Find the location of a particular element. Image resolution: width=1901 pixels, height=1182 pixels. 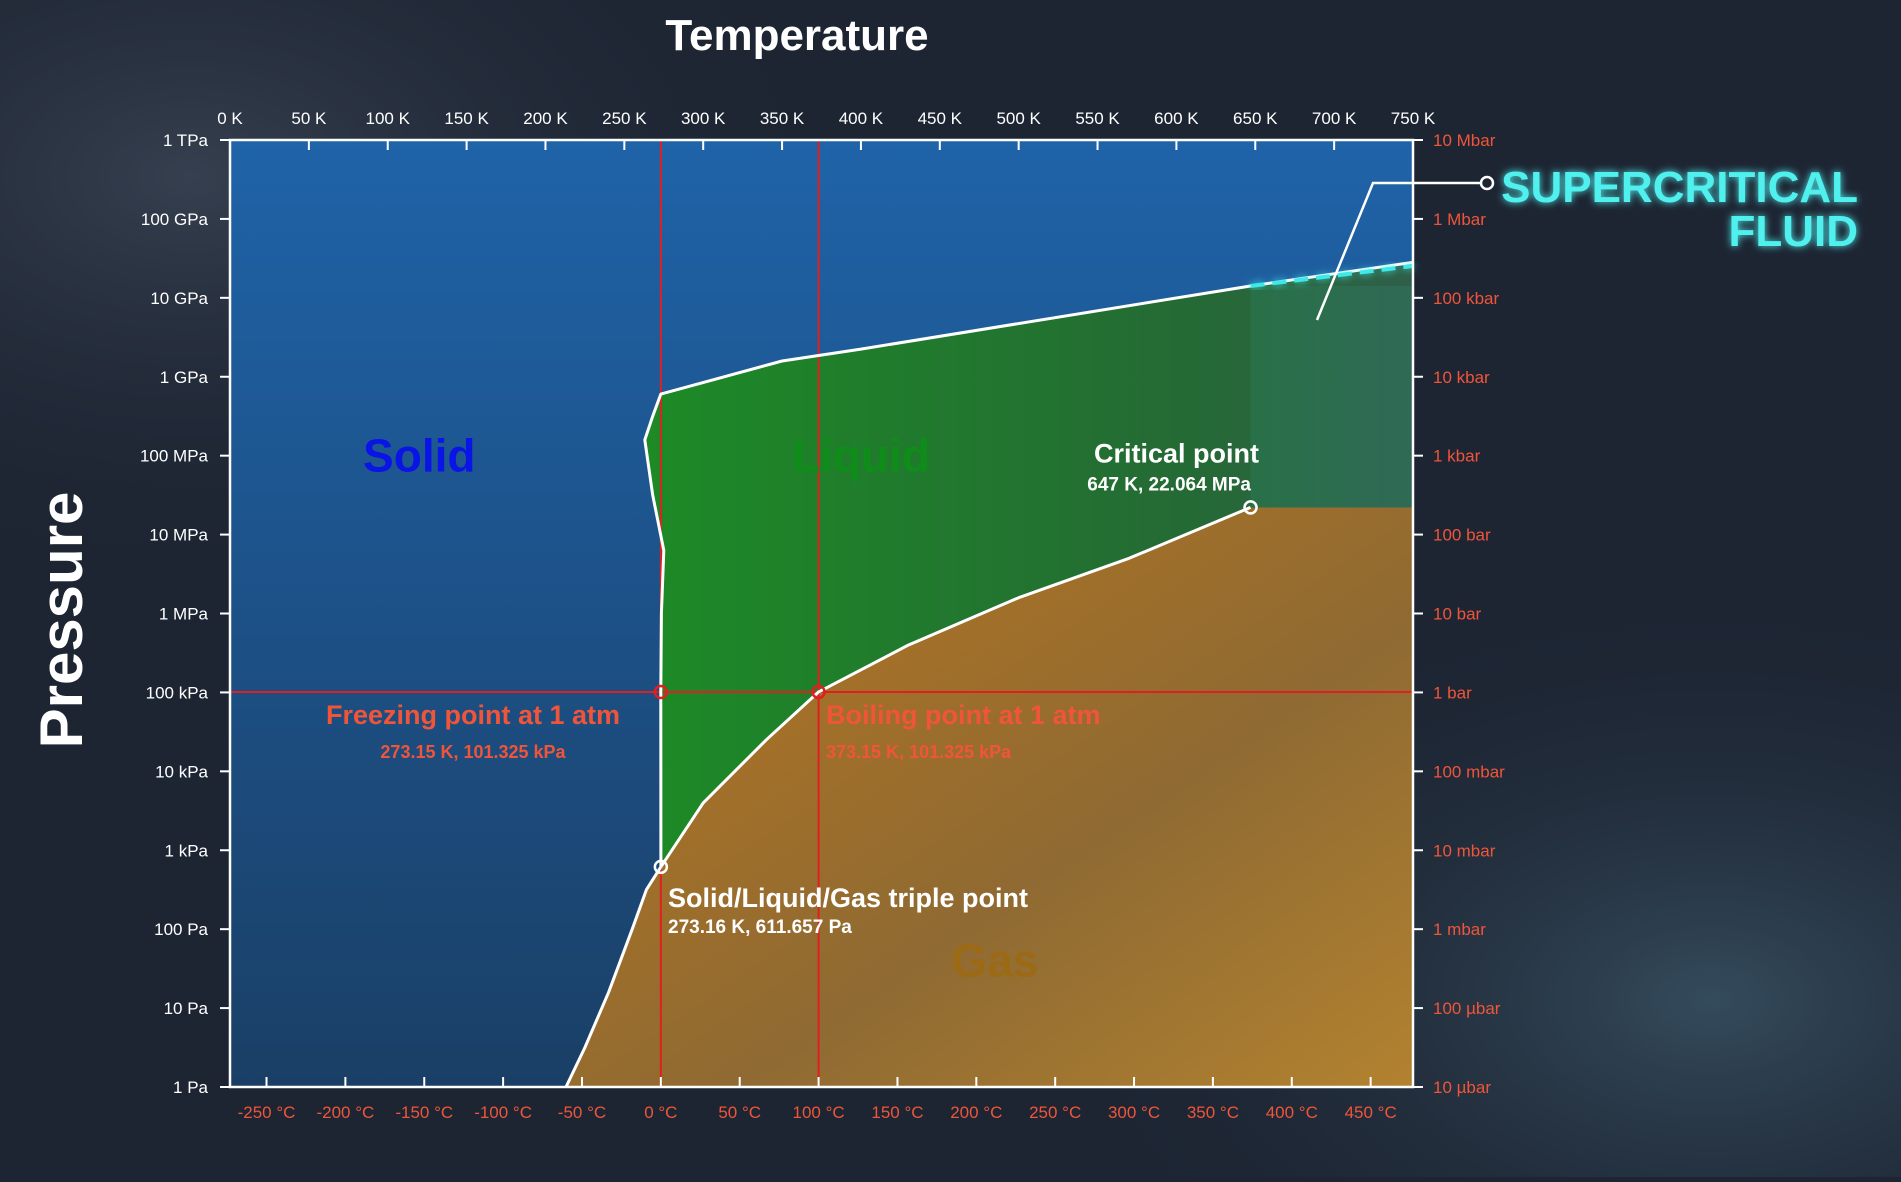

x-tick-label-celsius: 150 °C is located at coordinates (897, 1112).